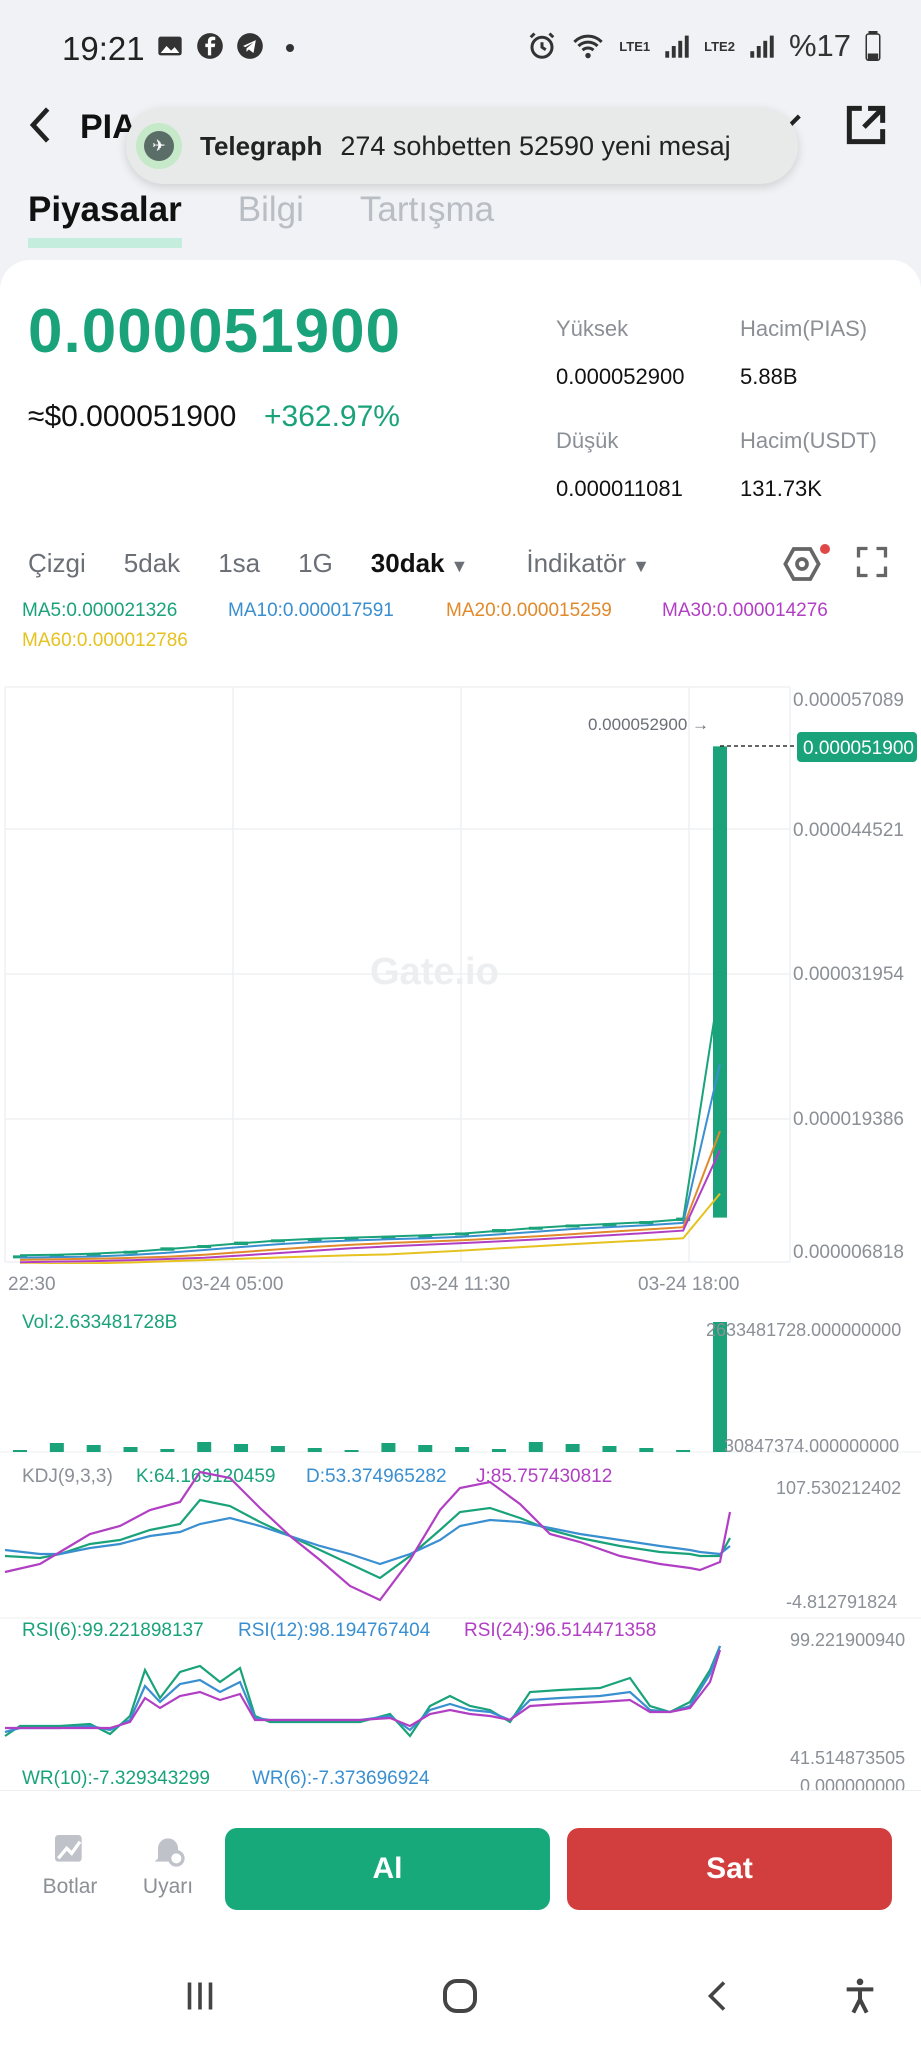 The image size is (921, 2048). What do you see at coordinates (719, 46) in the screenshot?
I see `lte2-label: LTE2` at bounding box center [719, 46].